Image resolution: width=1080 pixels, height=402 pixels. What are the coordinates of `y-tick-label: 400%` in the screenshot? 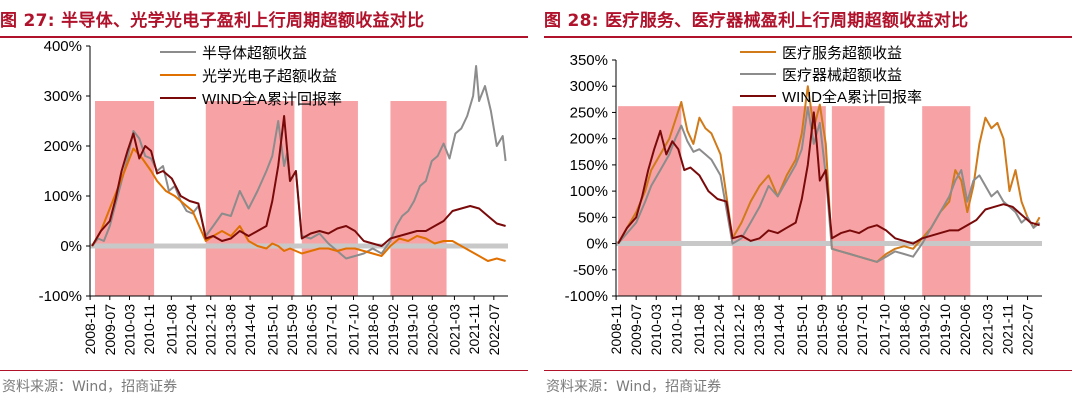 It's located at (63, 46).